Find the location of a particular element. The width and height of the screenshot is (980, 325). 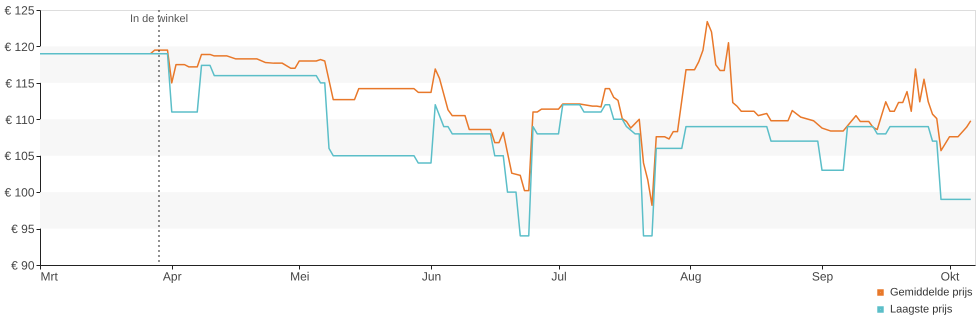

y-tick-label: € 105 is located at coordinates (19, 156).